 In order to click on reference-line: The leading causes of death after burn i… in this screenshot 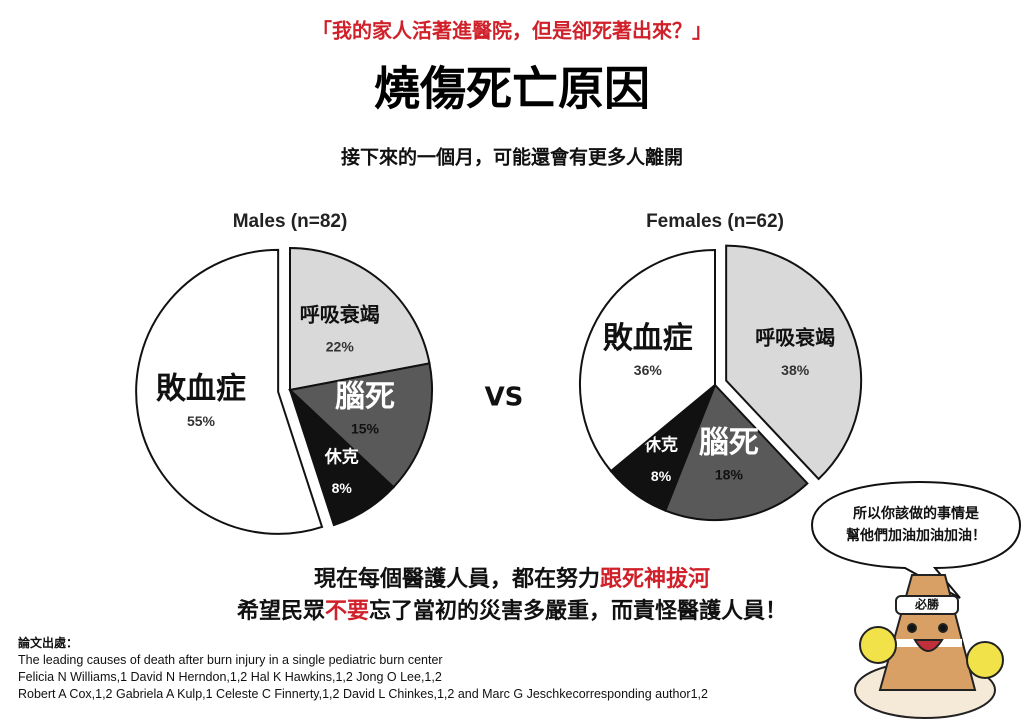, I will do `click(230, 660)`.